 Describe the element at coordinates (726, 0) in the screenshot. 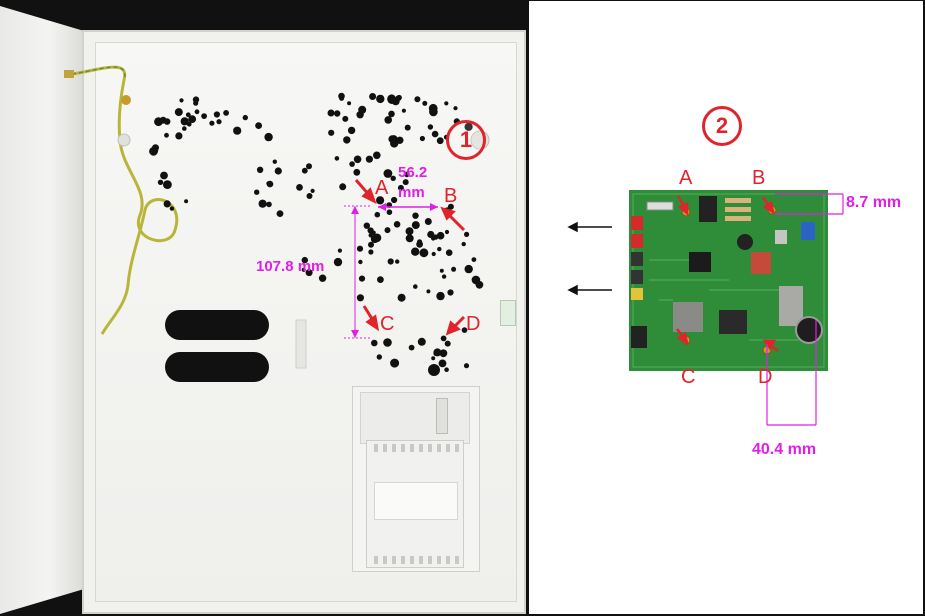

I see `frame-top` at that location.